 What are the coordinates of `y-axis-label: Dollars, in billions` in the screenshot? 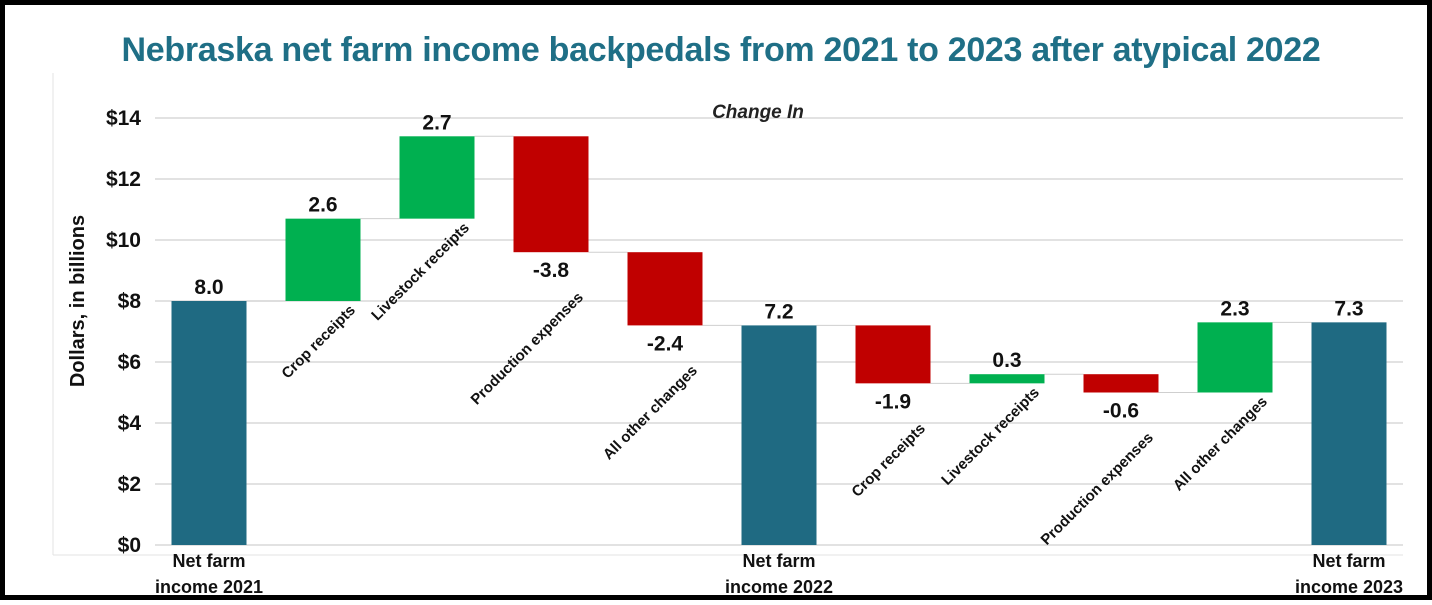 It's located at (78, 301).